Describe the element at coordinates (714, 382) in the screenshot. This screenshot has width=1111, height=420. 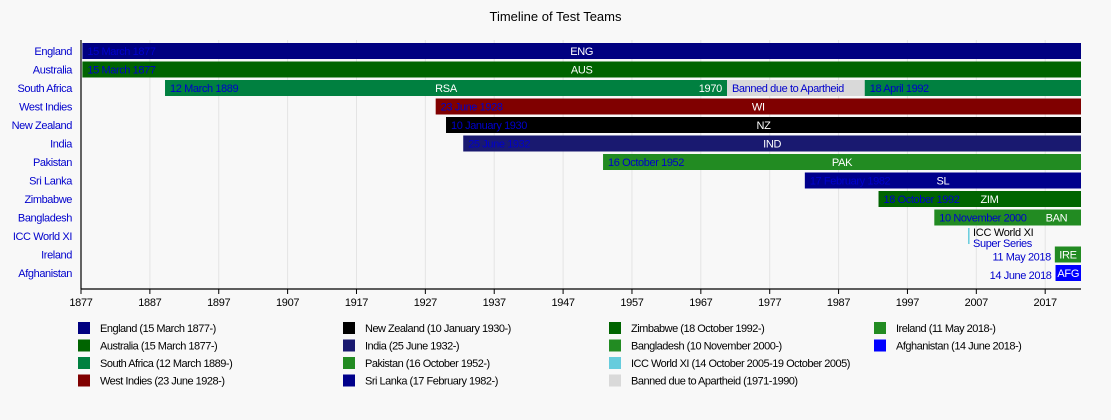
I see `legend-label: Banned due to Apartheid (1971-1990)` at that location.